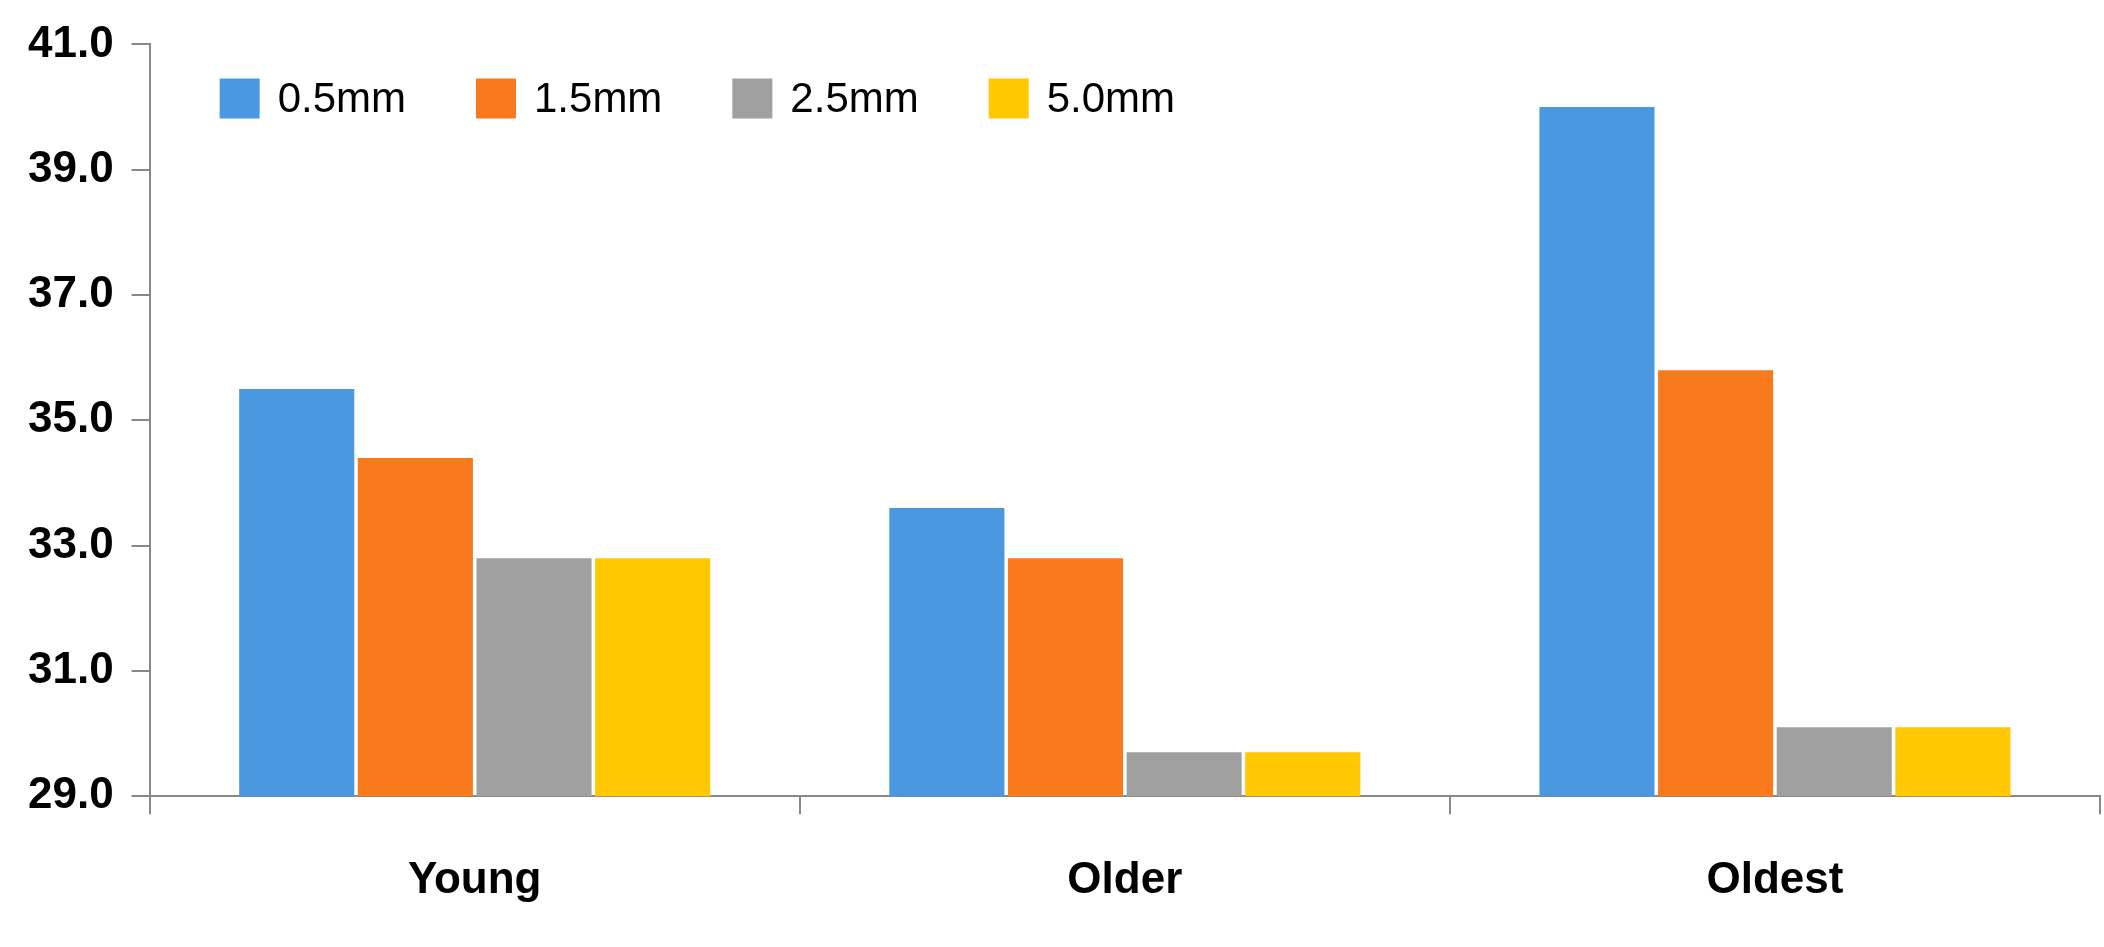 This screenshot has height=947, width=2104. Describe the element at coordinates (1111, 97) in the screenshot. I see `legend-label: 5.0mm` at that location.